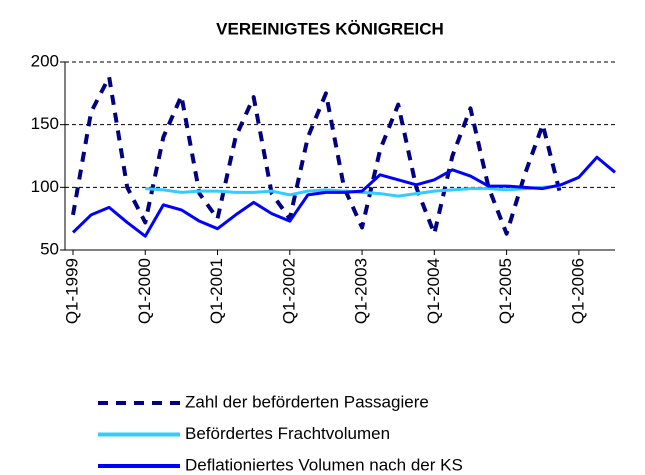 The height and width of the screenshot is (475, 645). What do you see at coordinates (216, 291) in the screenshot?
I see `x-tick-label: Q1-2001` at bounding box center [216, 291].